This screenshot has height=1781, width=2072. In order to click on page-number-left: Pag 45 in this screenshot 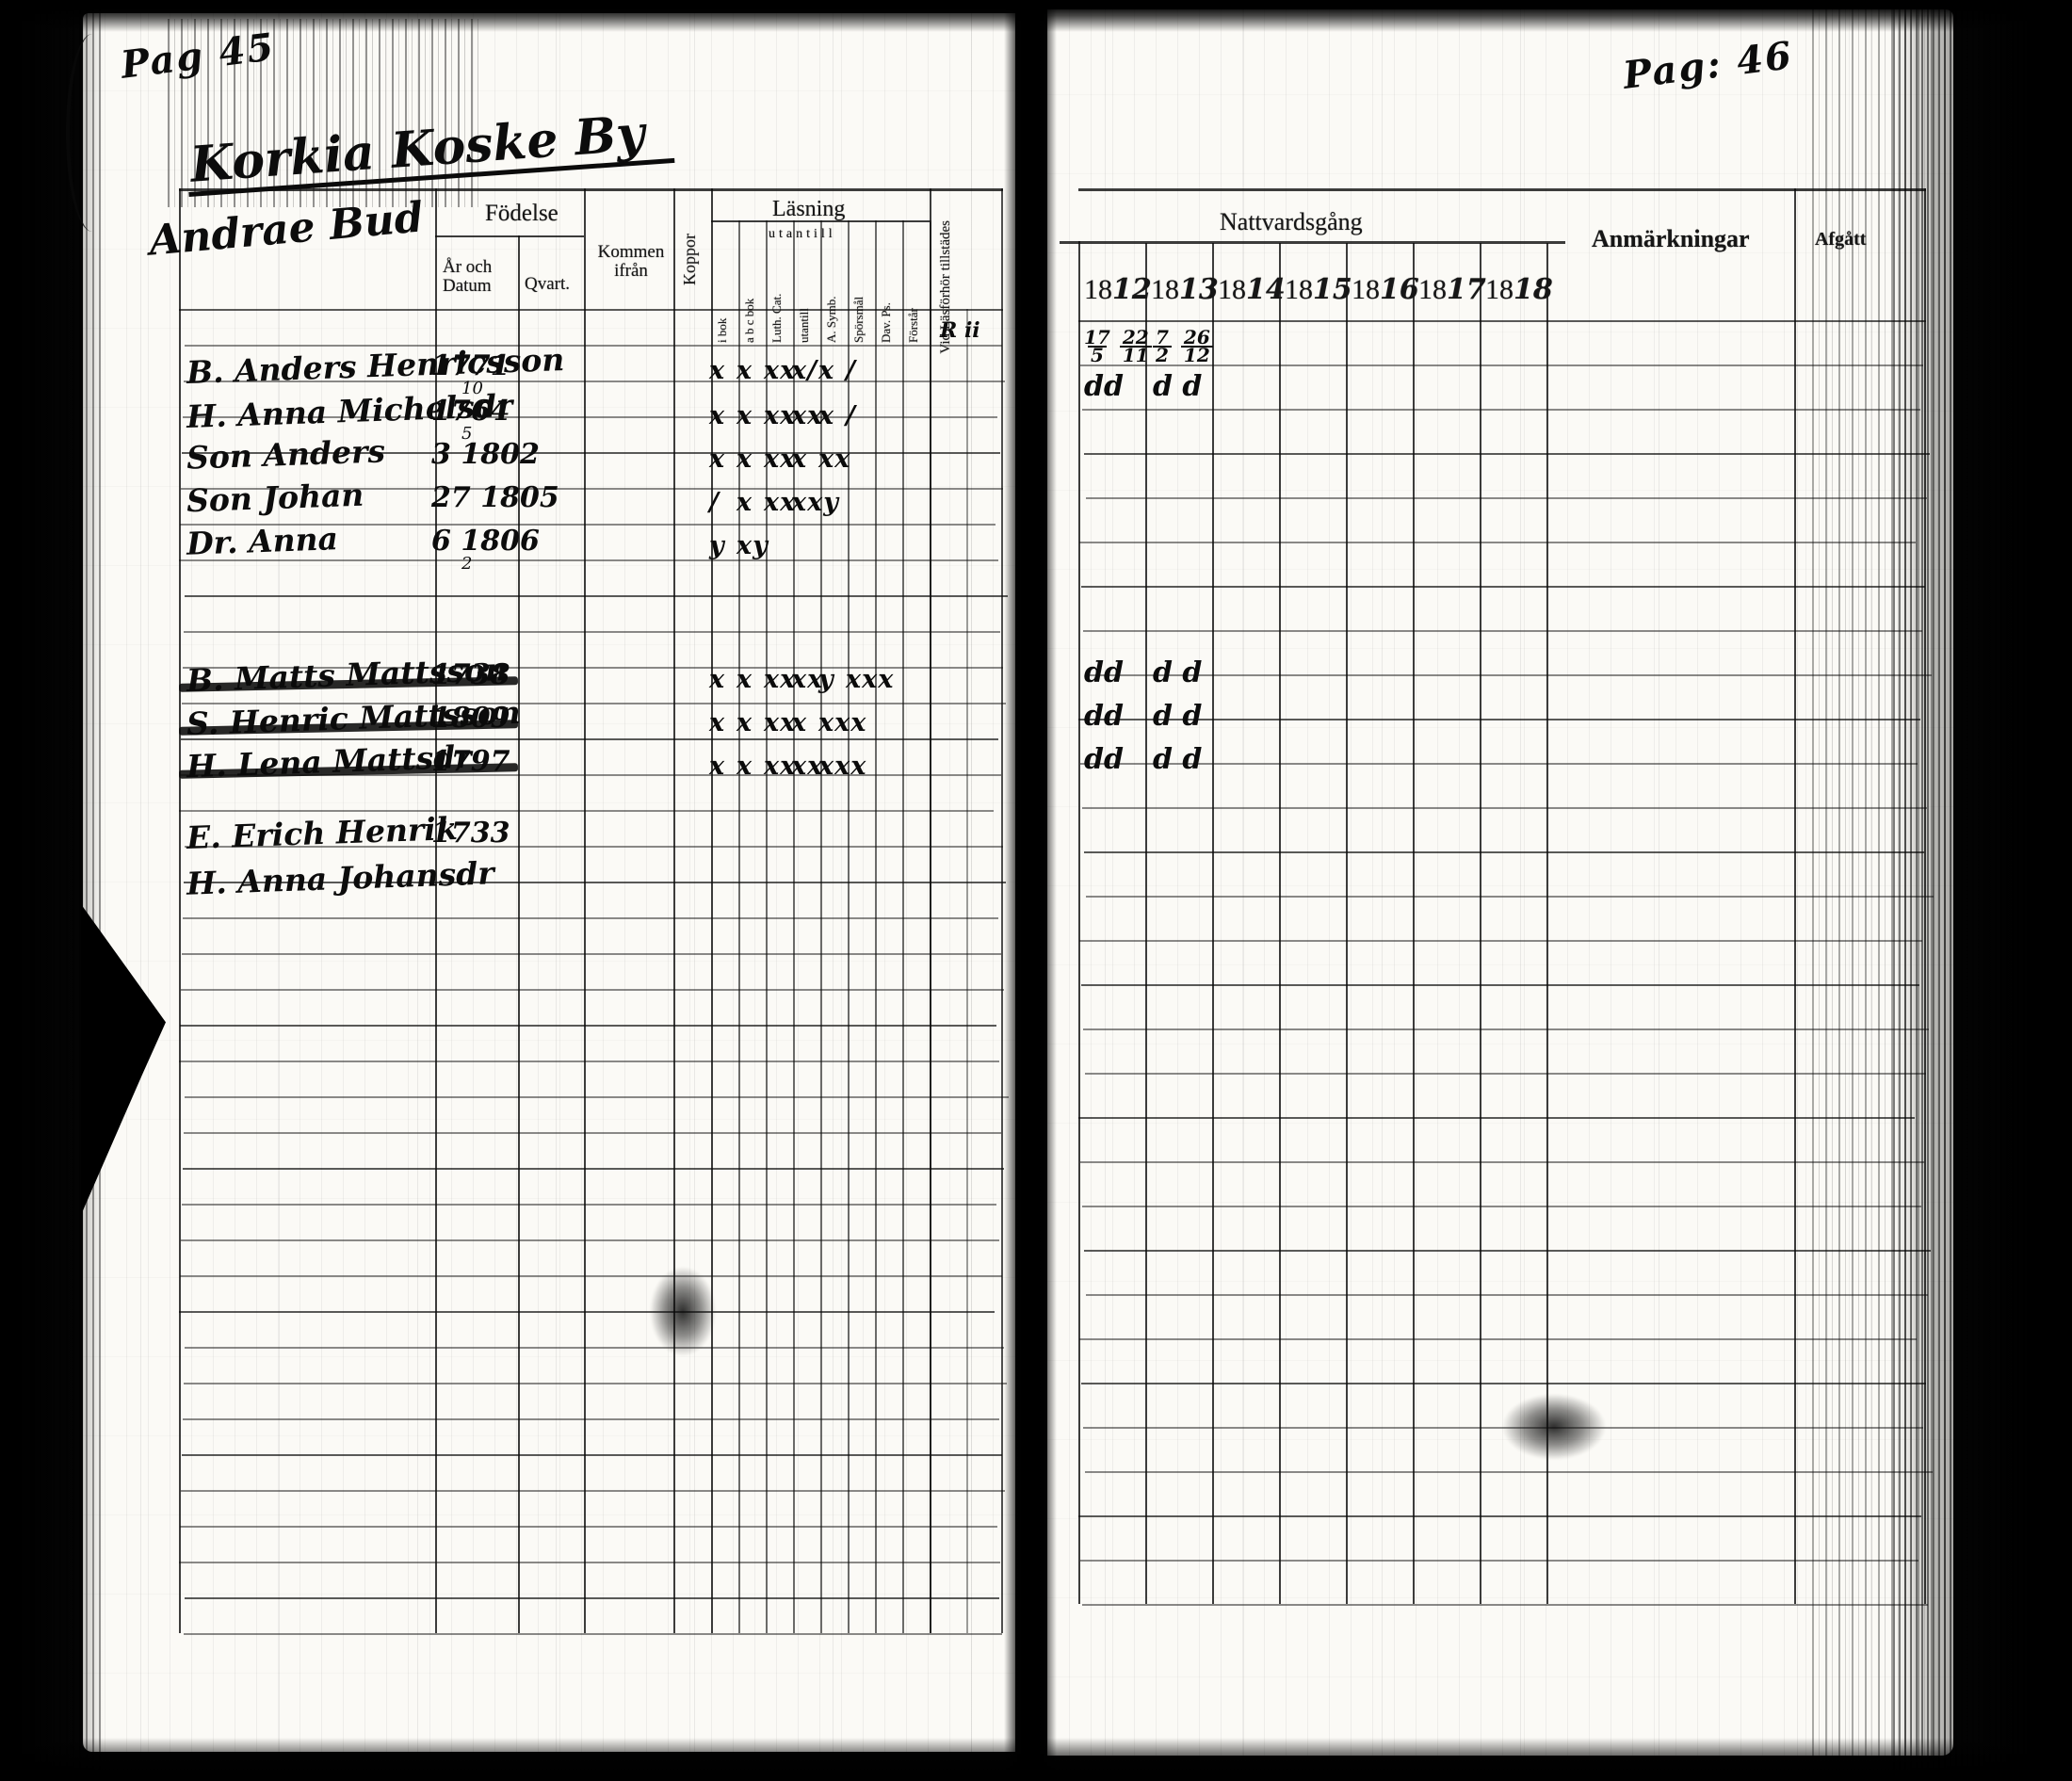, I will do `click(198, 56)`.